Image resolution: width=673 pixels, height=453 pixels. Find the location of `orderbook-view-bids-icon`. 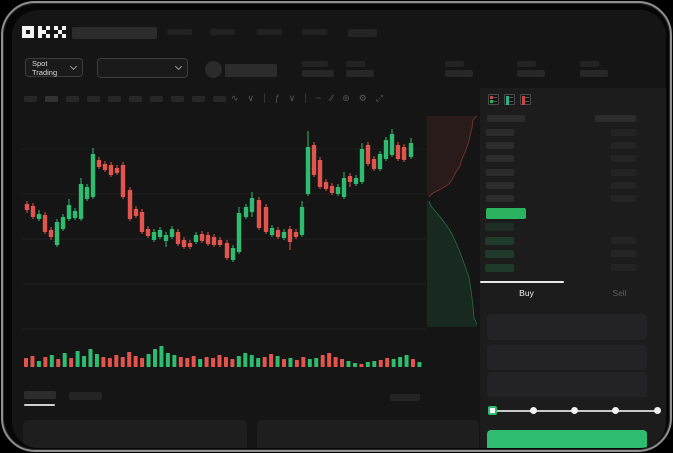

orderbook-view-bids-icon is located at coordinates (509, 99).